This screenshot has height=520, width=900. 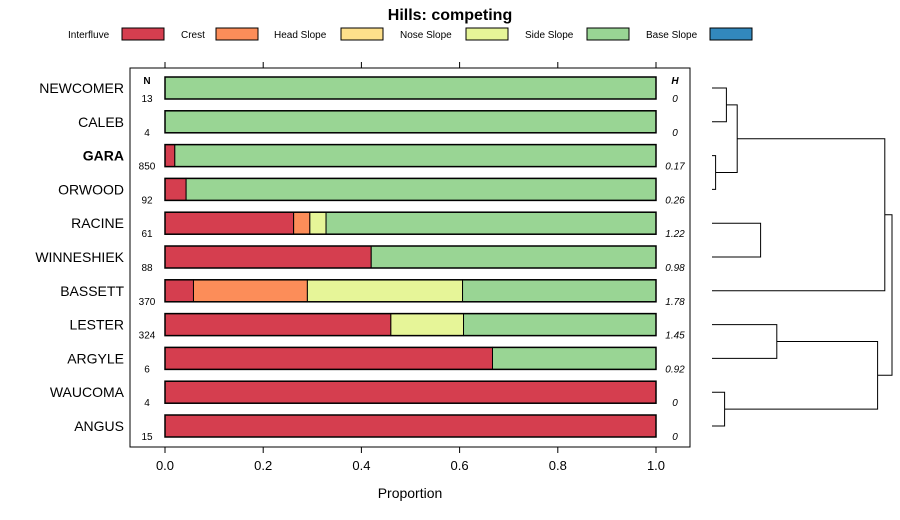 I want to click on n-value: 15, so click(x=147, y=437).